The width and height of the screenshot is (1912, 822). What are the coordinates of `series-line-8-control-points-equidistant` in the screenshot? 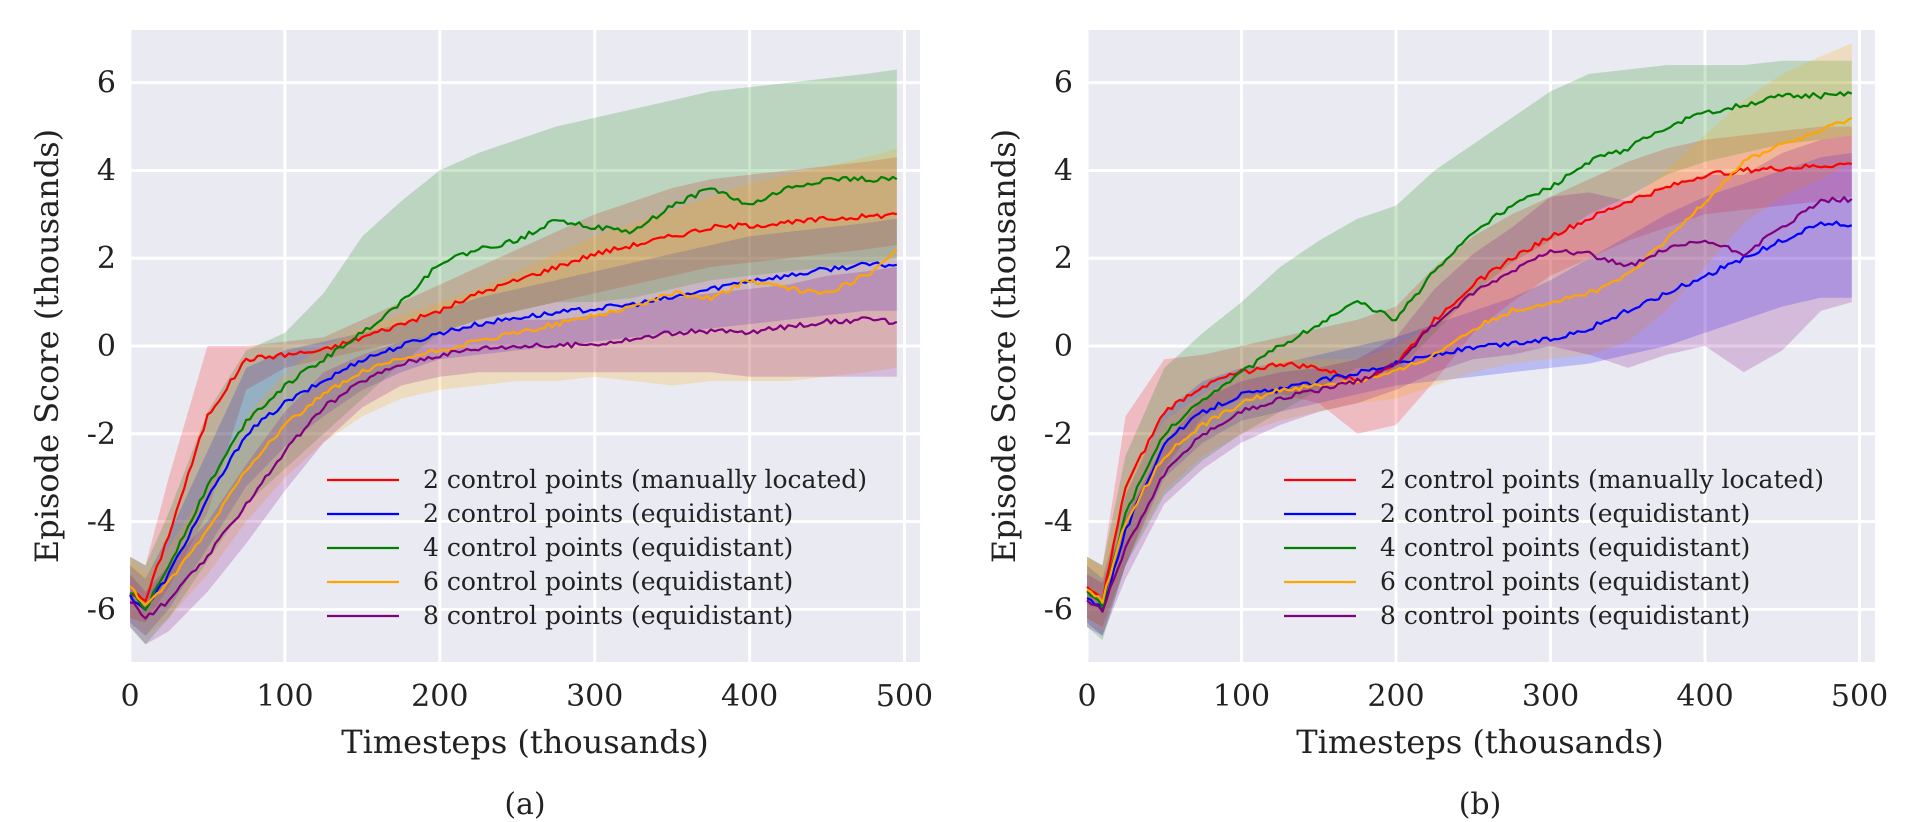 It's located at (513, 468).